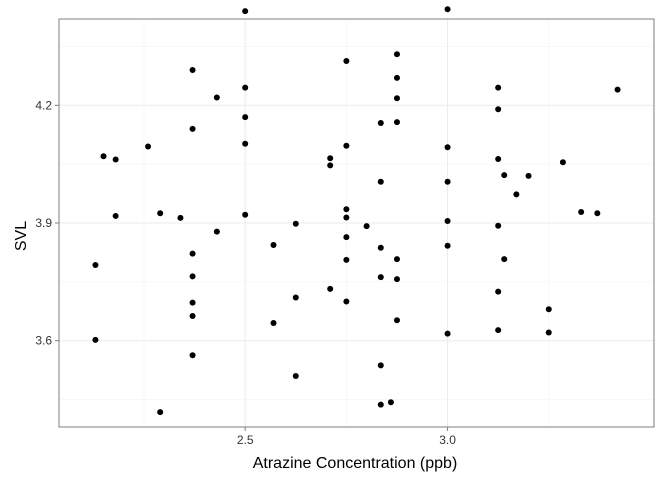 The height and width of the screenshot is (480, 672). I want to click on y-tick-label: 3.9, so click(43, 223).